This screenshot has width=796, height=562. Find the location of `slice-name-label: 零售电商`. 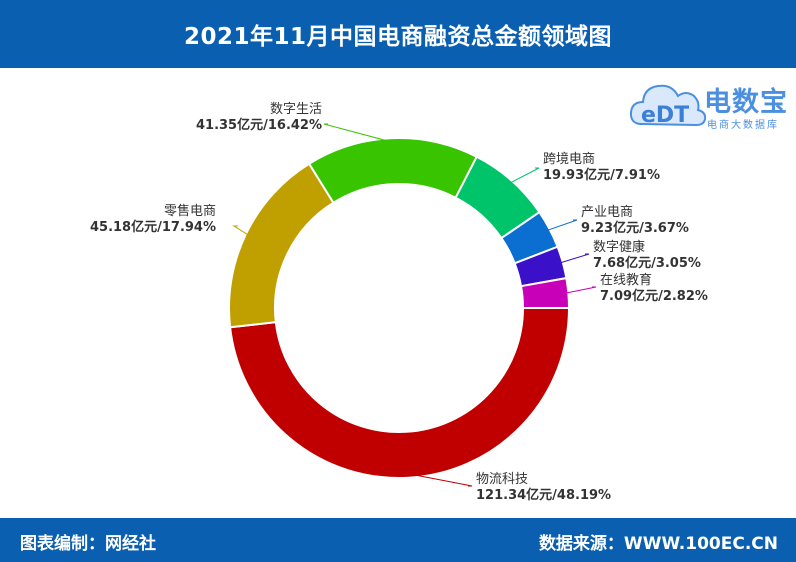

slice-name-label: 零售电商 is located at coordinates (190, 211).